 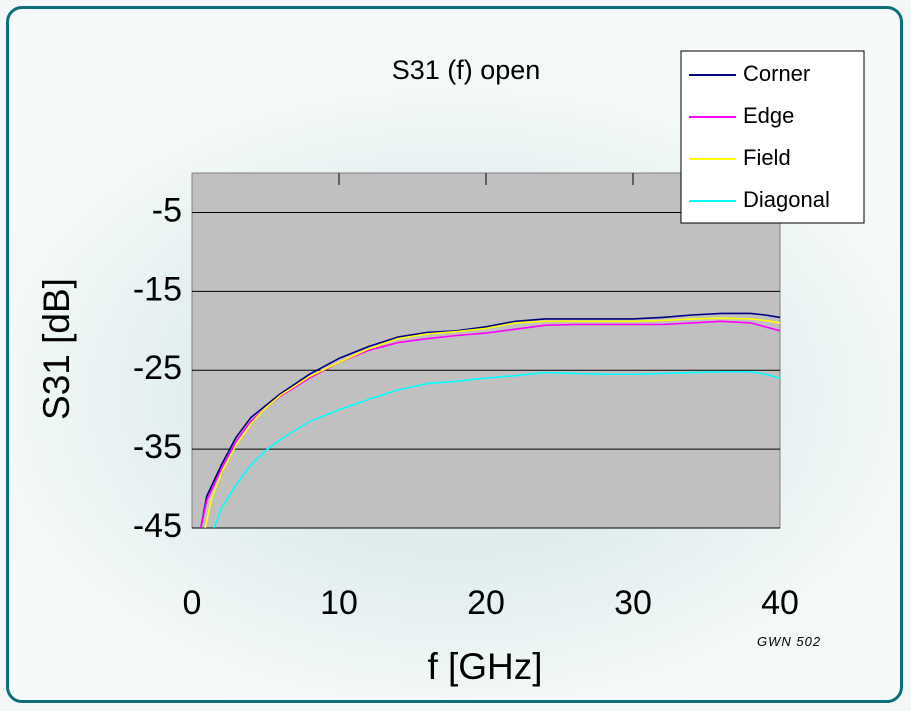 I want to click on y-tick-label-2: -25, so click(x=157, y=368).